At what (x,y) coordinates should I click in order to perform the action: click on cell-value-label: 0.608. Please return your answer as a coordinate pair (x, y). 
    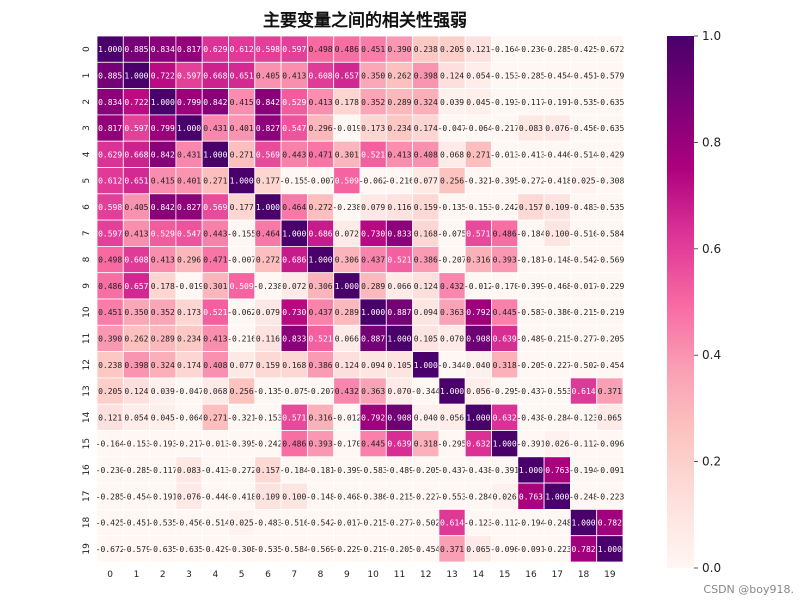
    Looking at the image, I should click on (321, 75).